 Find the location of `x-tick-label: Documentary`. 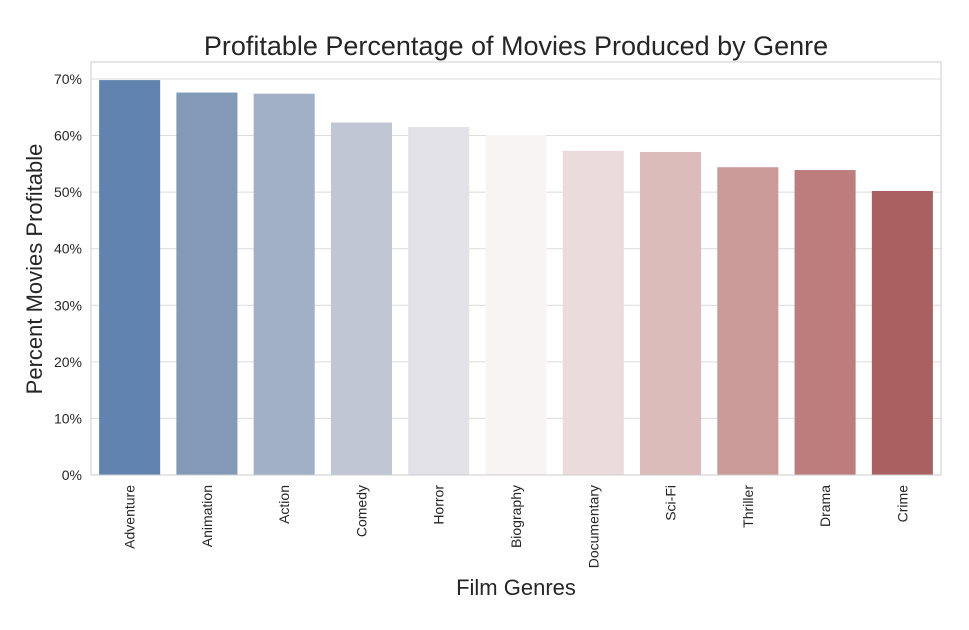

x-tick-label: Documentary is located at coordinates (593, 526).